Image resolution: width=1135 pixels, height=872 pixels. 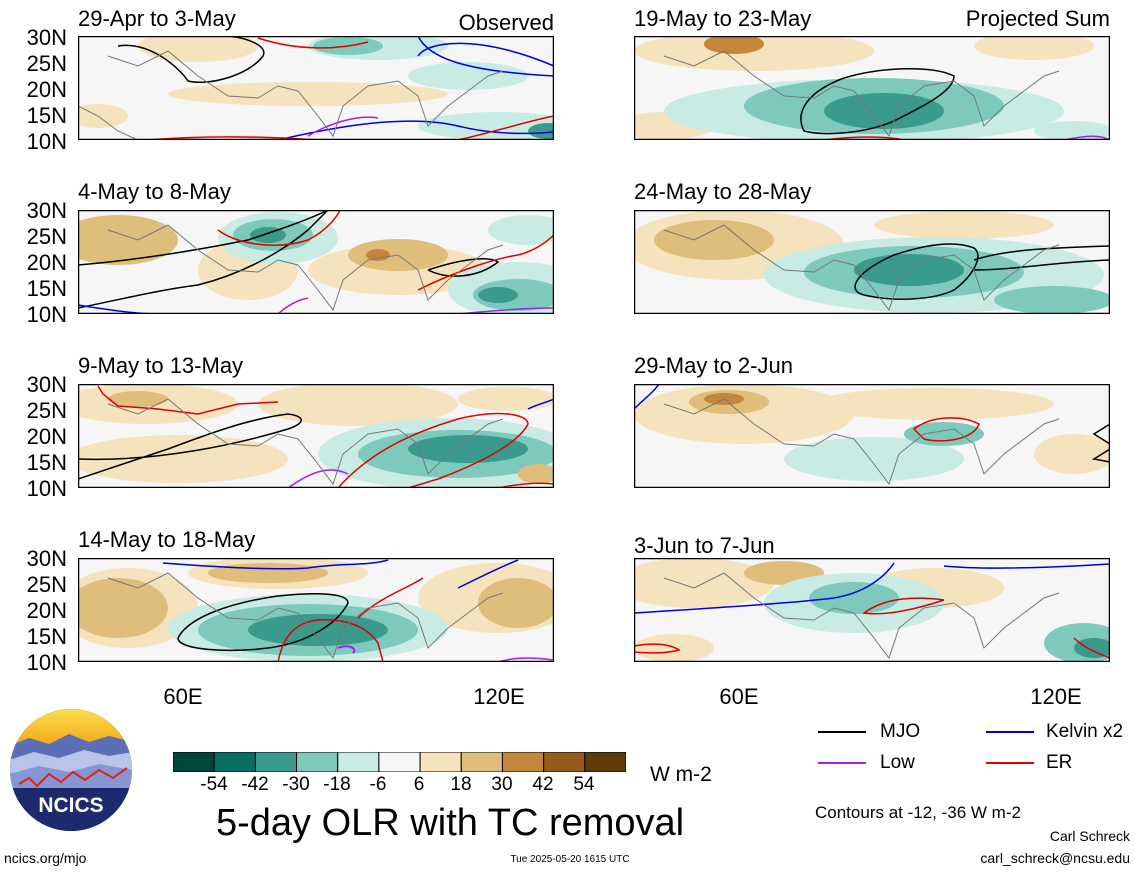 I want to click on colorbar-tick: 6, so click(x=419, y=784).